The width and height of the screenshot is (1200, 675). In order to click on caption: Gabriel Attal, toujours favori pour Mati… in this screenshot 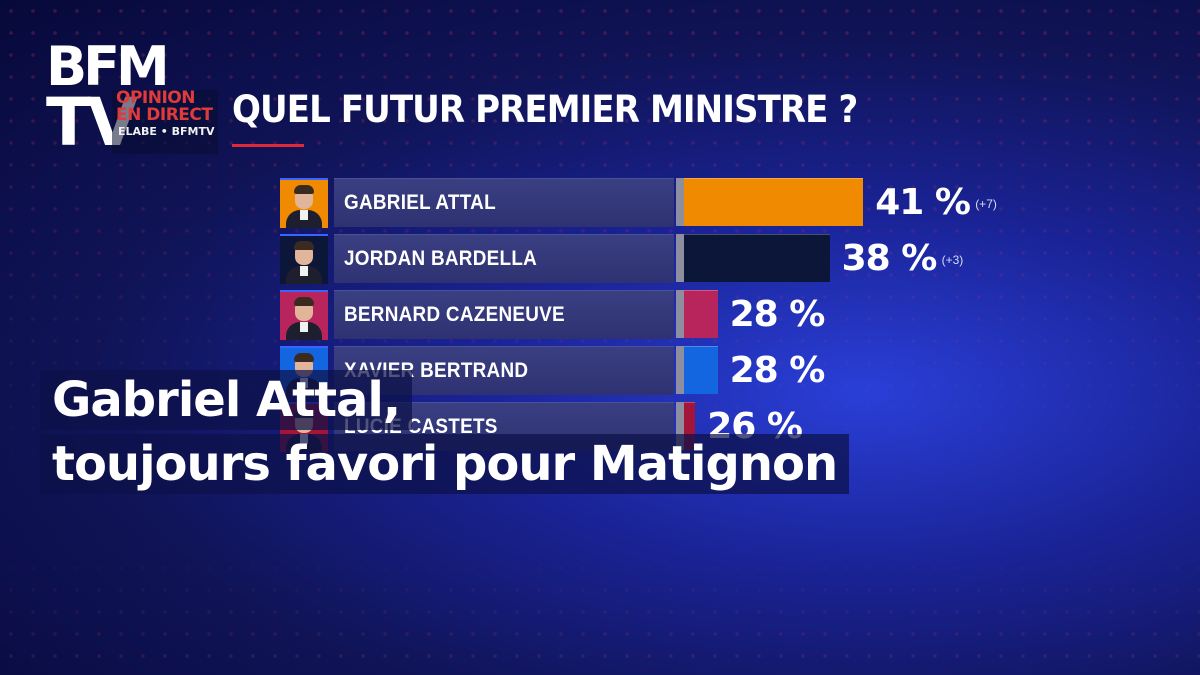, I will do `click(445, 434)`.